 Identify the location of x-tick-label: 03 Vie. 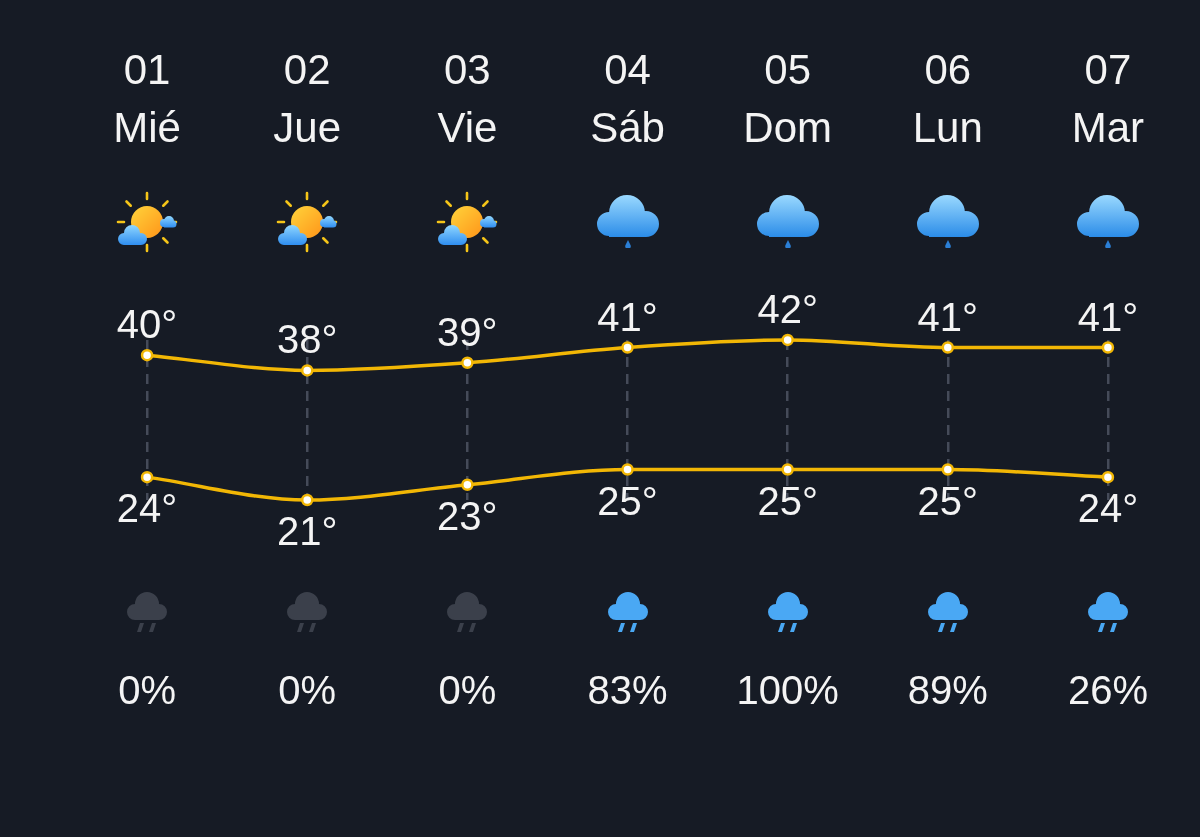
(467, 98).